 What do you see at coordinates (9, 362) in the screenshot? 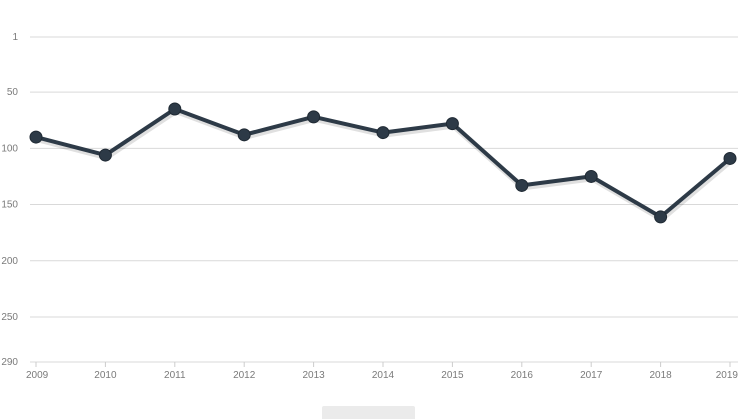
I see `y-tick-label: 290` at bounding box center [9, 362].